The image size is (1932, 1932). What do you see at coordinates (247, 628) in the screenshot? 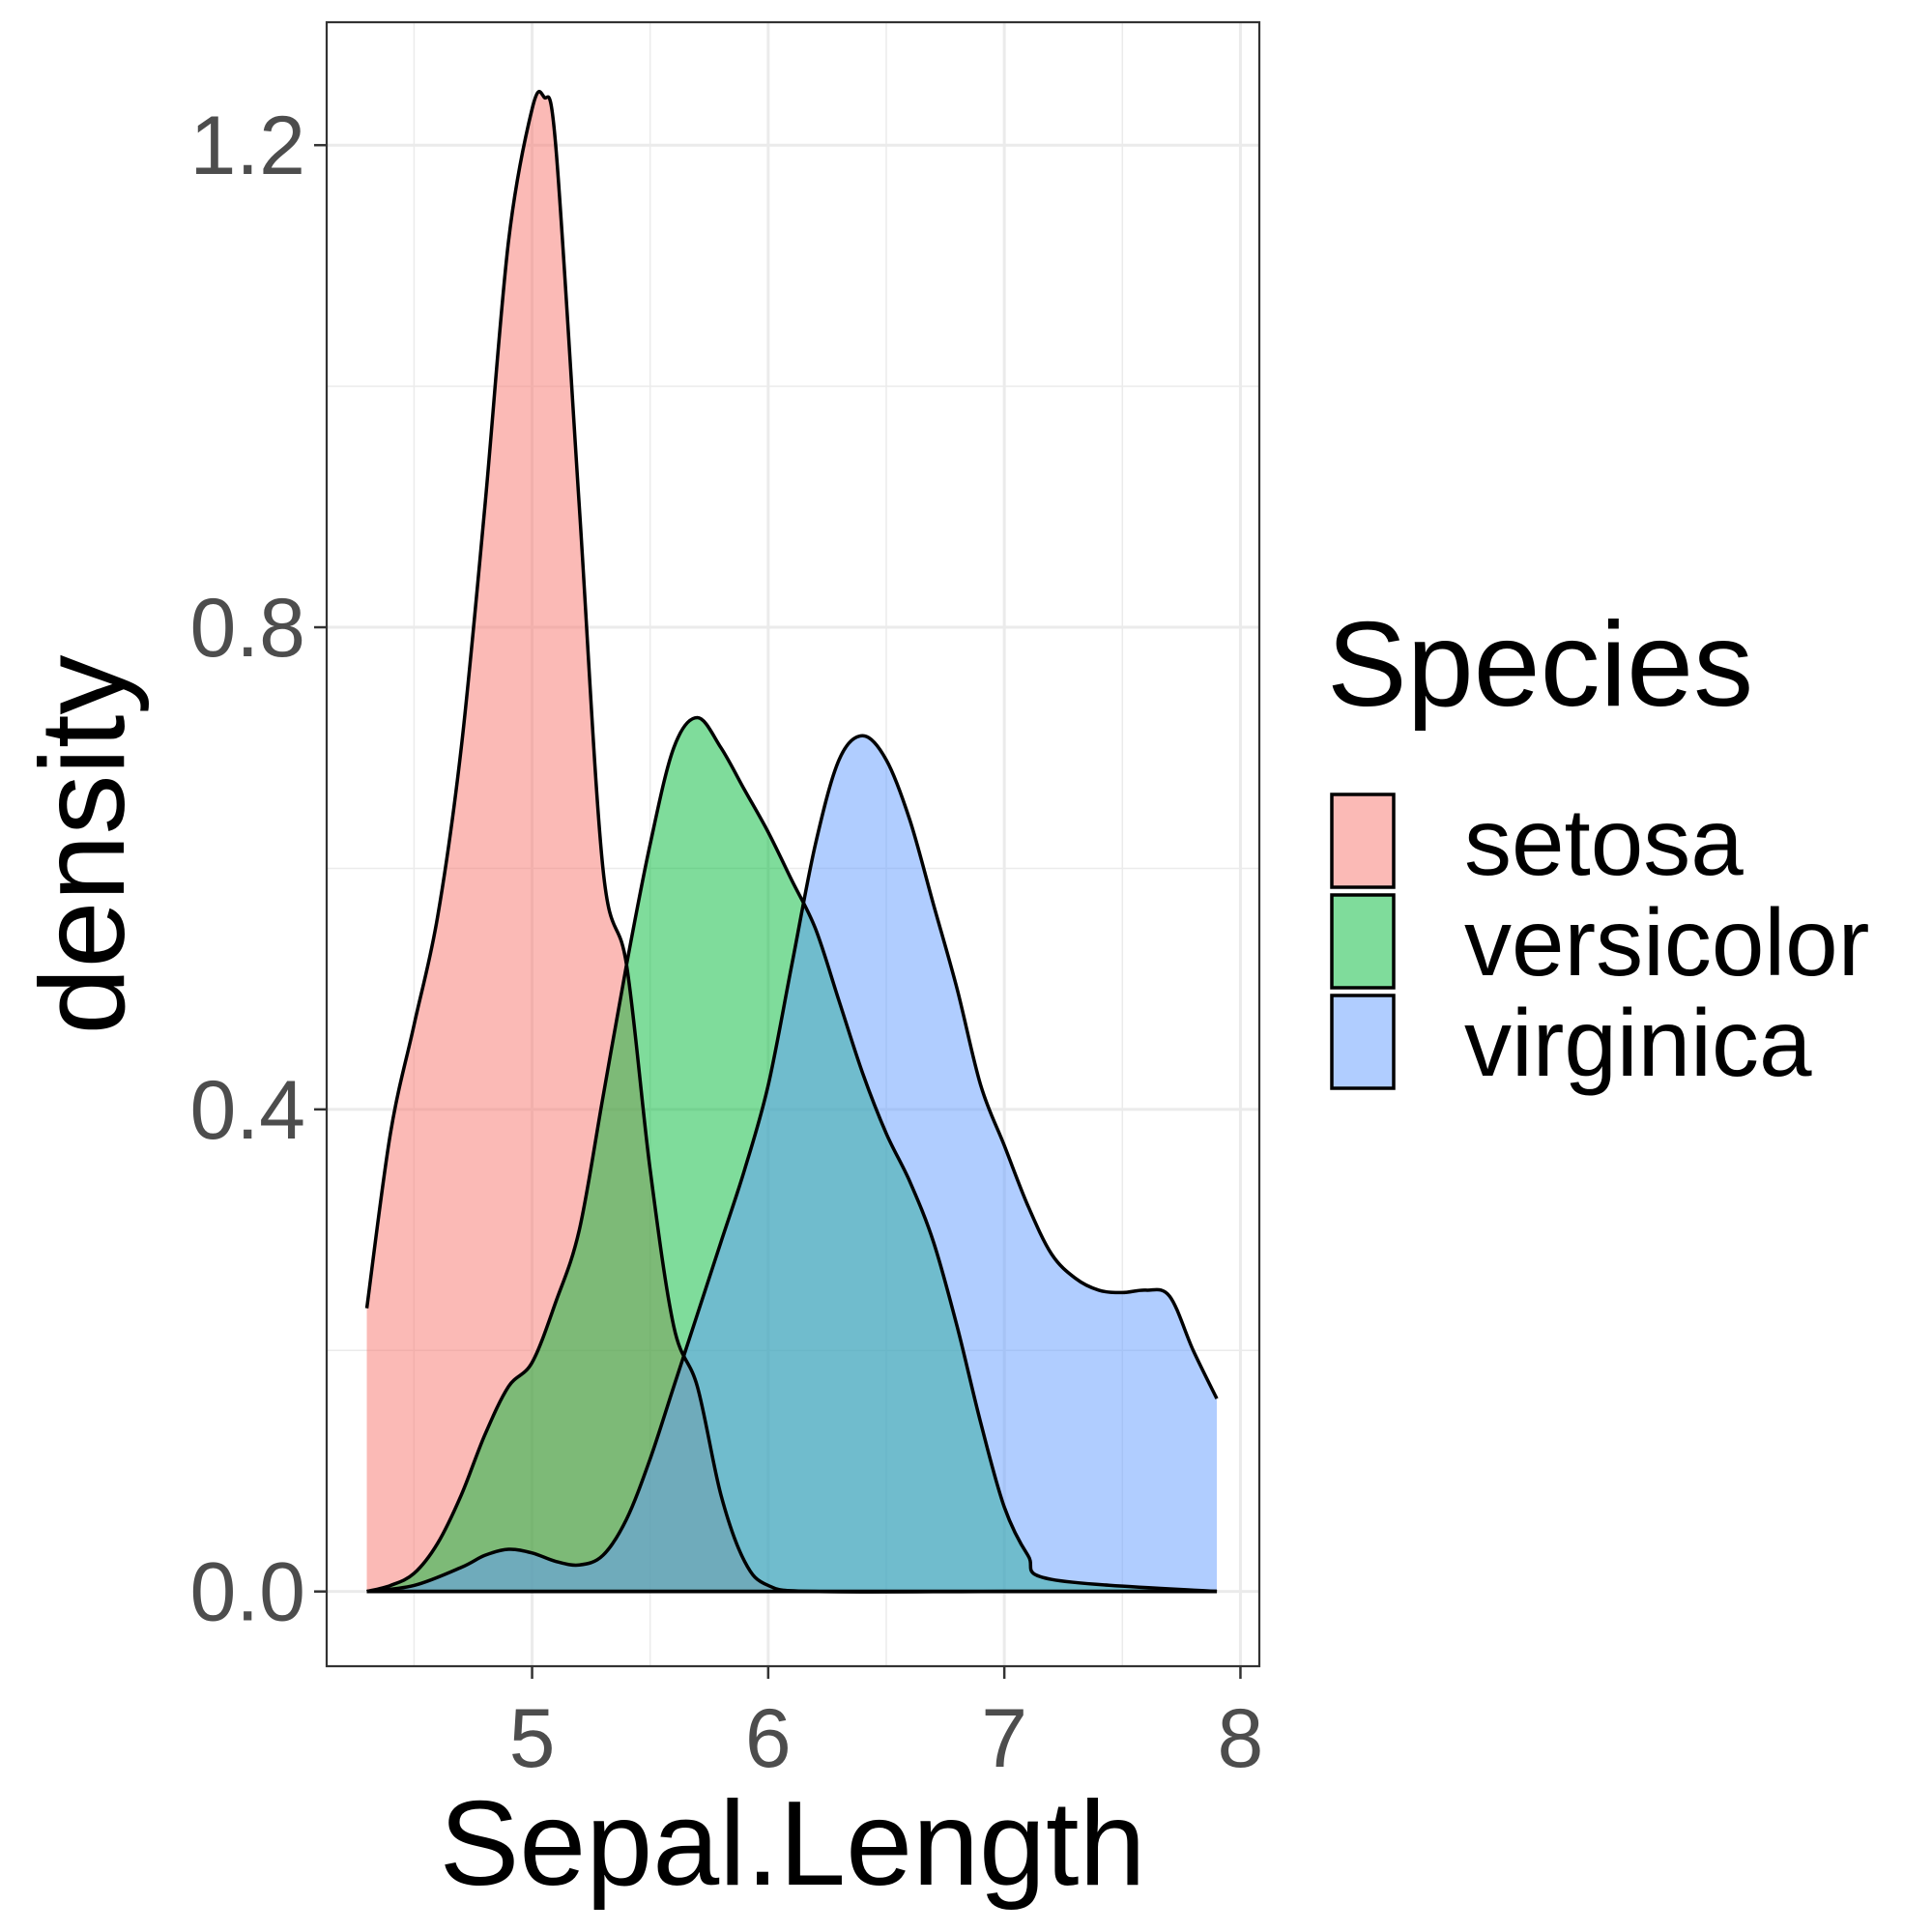
I see `y-tick-label: 0.8` at bounding box center [247, 628].